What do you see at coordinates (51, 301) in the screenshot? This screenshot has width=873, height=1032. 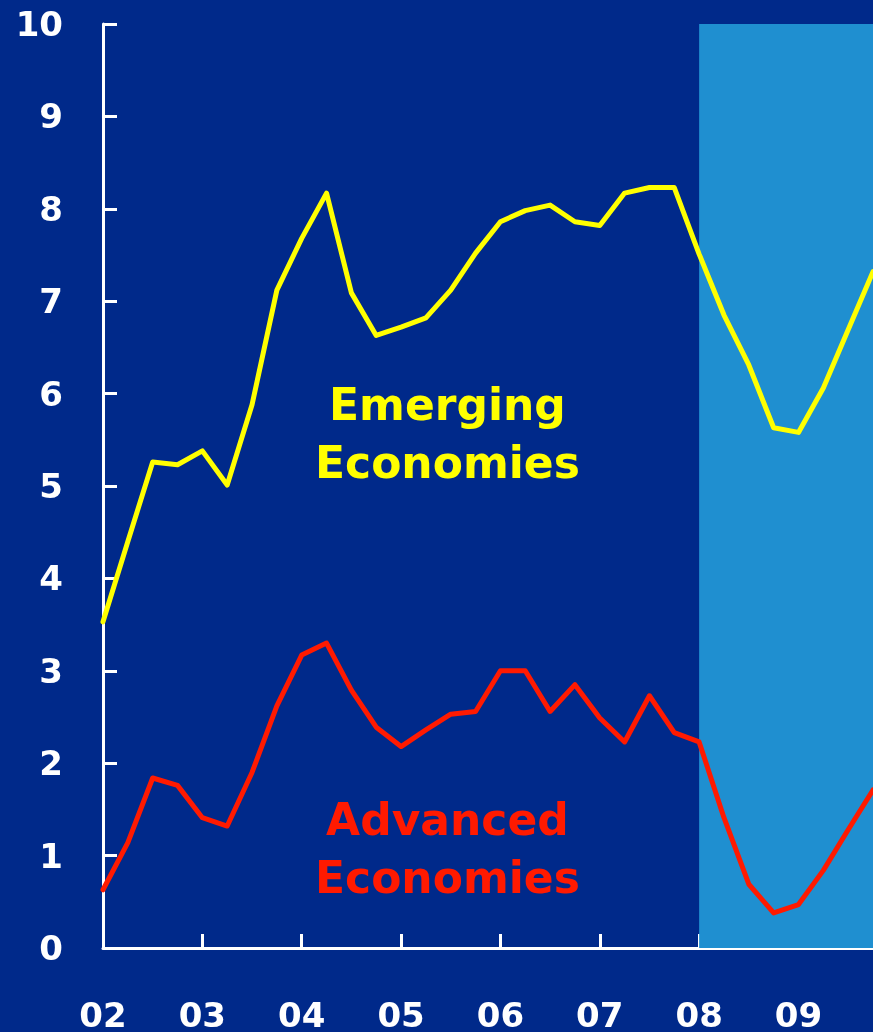 I see `y-tick-label: 7` at bounding box center [51, 301].